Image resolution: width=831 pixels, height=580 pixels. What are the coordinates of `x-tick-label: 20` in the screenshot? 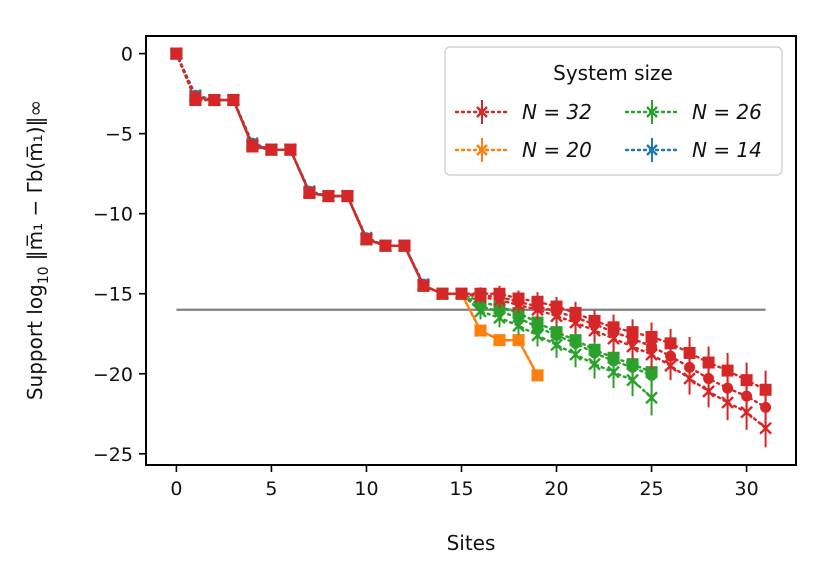 It's located at (556, 489).